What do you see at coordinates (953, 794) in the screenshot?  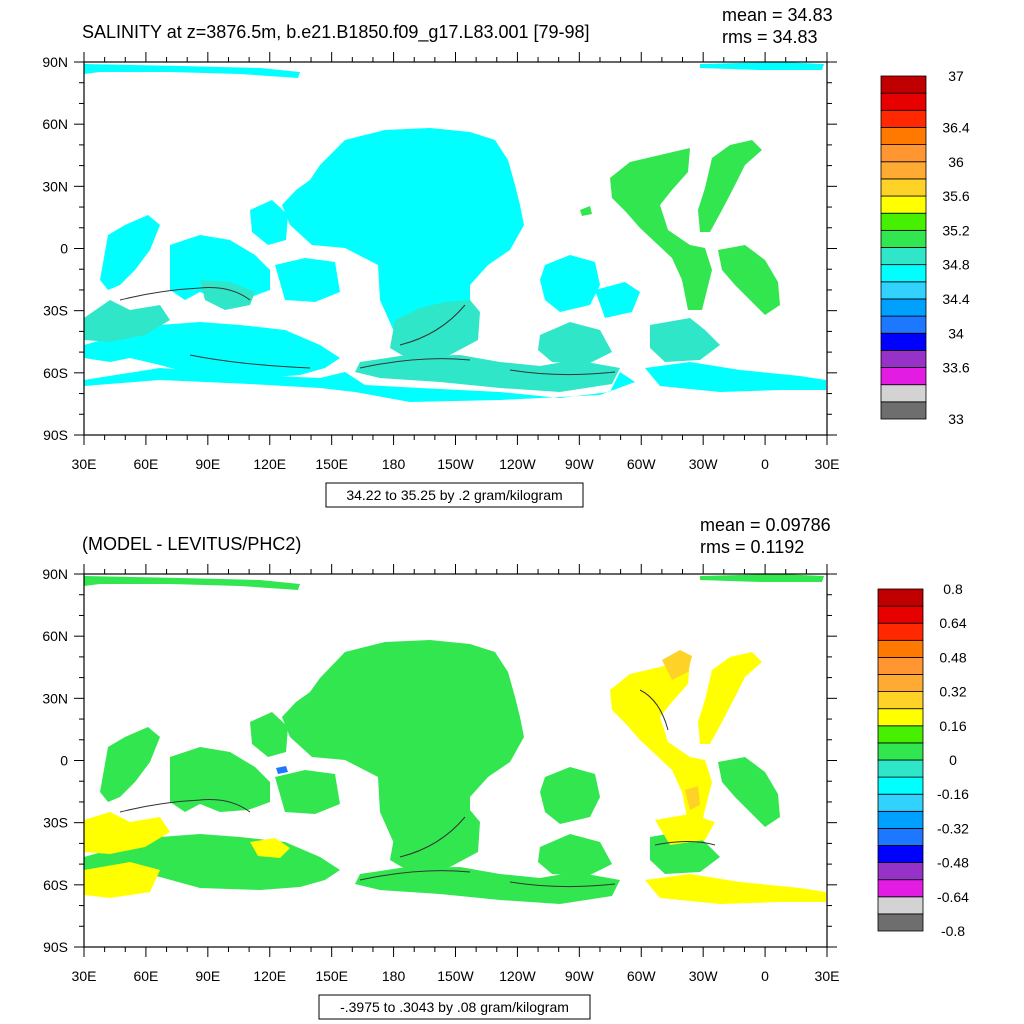 I see `colorbar-label: -0.16` at bounding box center [953, 794].